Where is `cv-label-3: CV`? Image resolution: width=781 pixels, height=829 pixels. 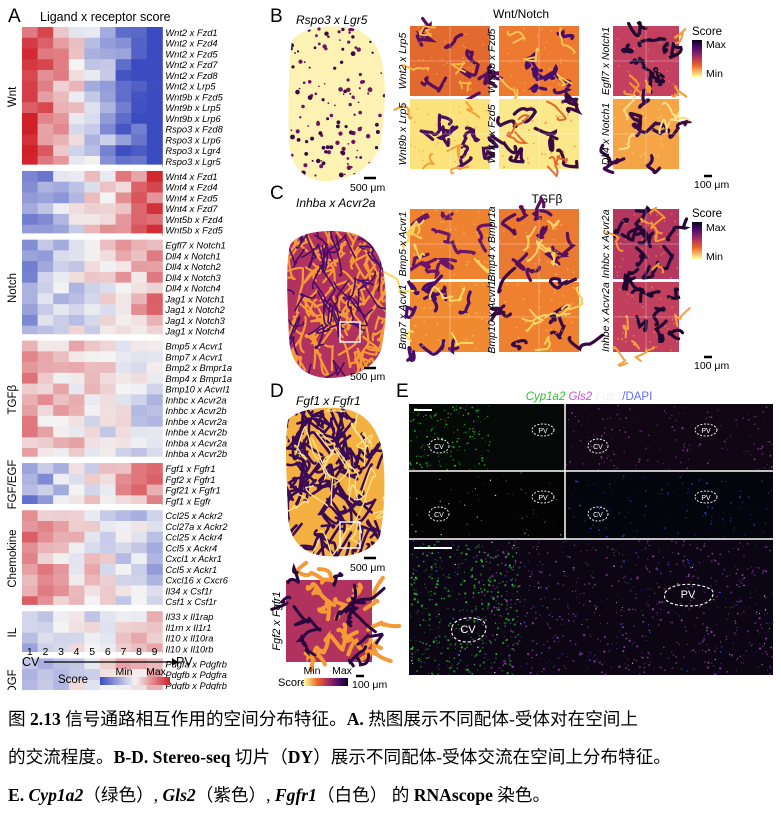
cv-label-3: CV is located at coordinates (439, 515).